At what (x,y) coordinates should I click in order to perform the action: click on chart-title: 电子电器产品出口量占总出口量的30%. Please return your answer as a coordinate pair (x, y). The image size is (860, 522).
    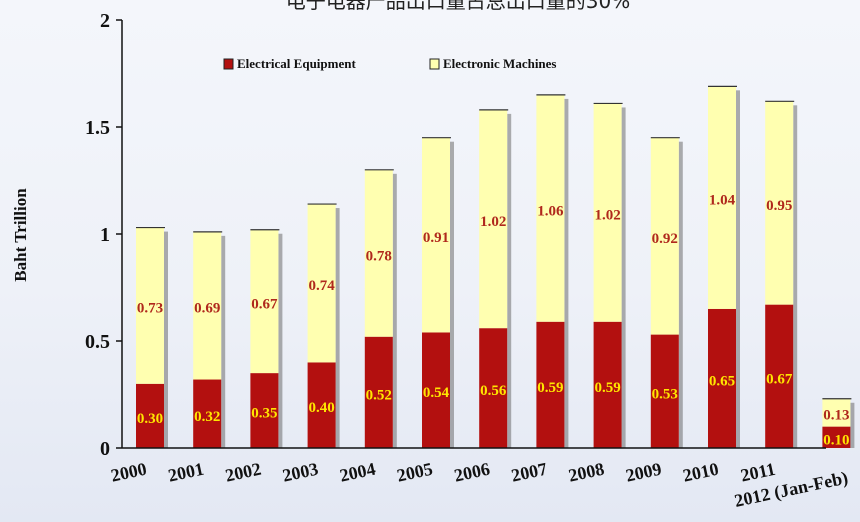
    Looking at the image, I should click on (458, 6).